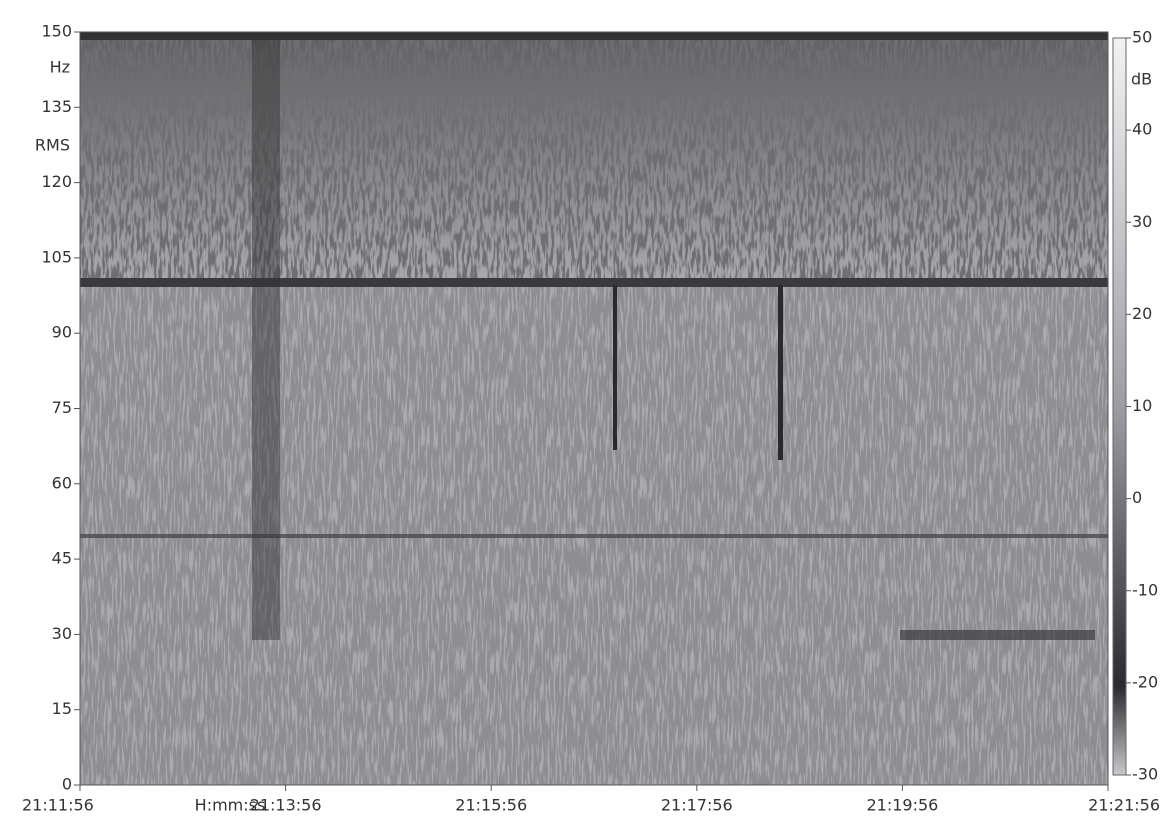  I want to click on x-tick-label: 21:17:56, so click(697, 805).